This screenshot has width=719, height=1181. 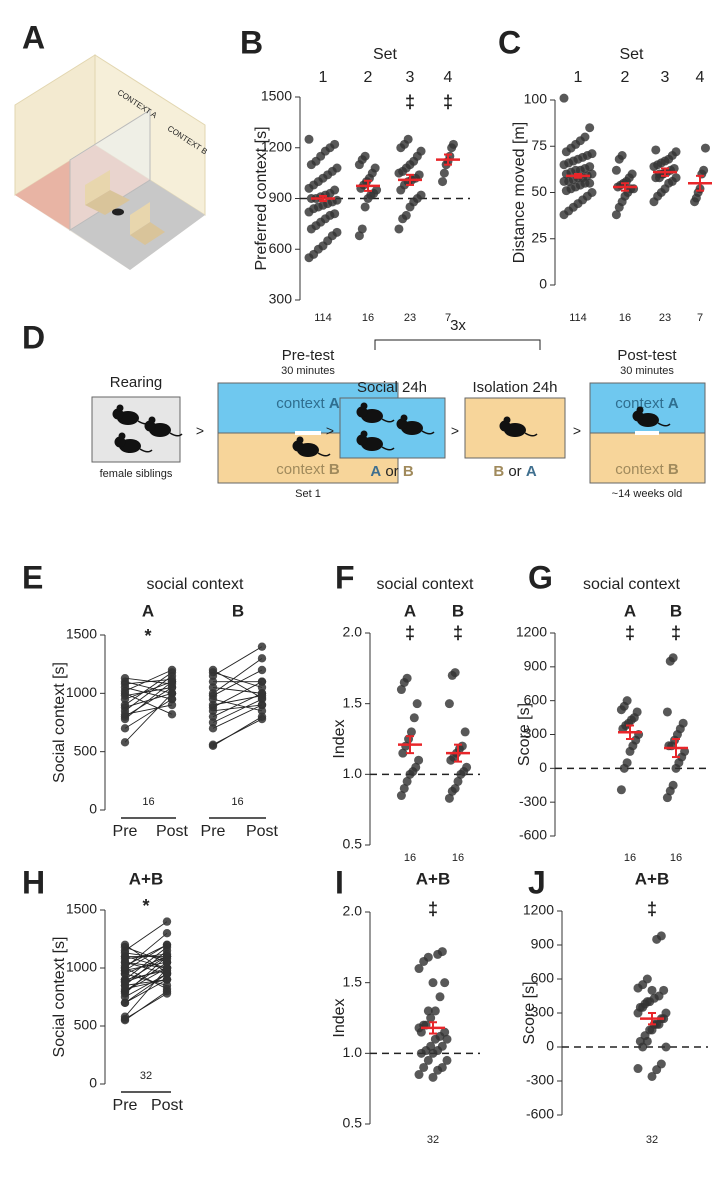 I want to click on y-tick-label: 1500, so click(x=81, y=909).